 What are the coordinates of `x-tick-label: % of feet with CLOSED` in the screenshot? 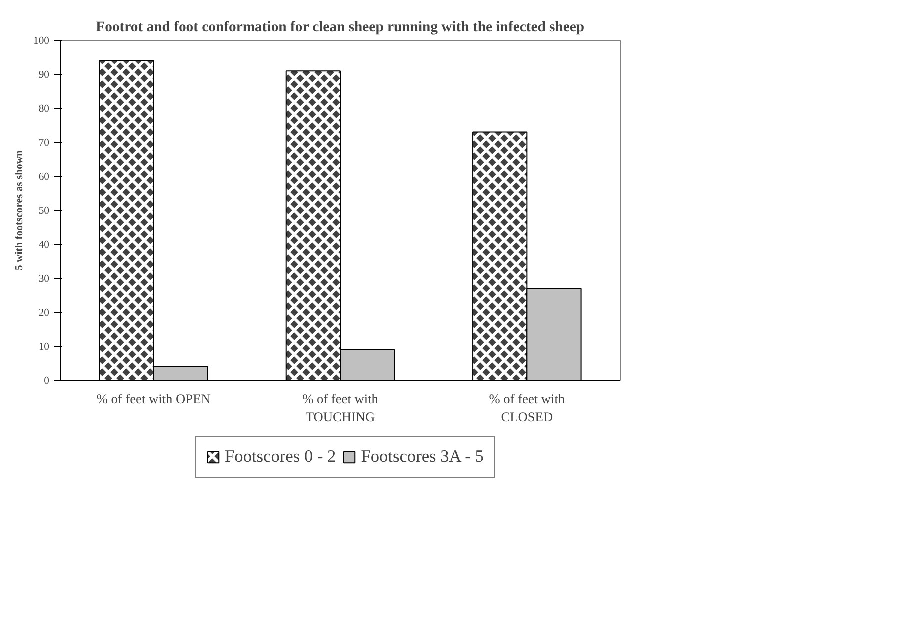 It's located at (527, 408).